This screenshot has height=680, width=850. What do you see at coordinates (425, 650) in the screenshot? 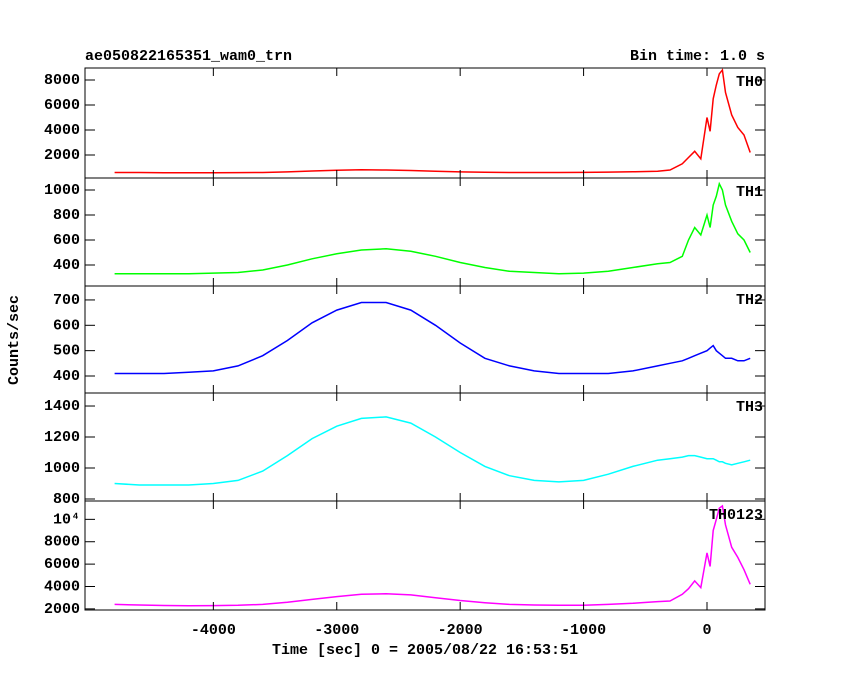
I see `x-axis-label: Time [sec] 0 = 2005/08/22 16:53:51` at bounding box center [425, 650].